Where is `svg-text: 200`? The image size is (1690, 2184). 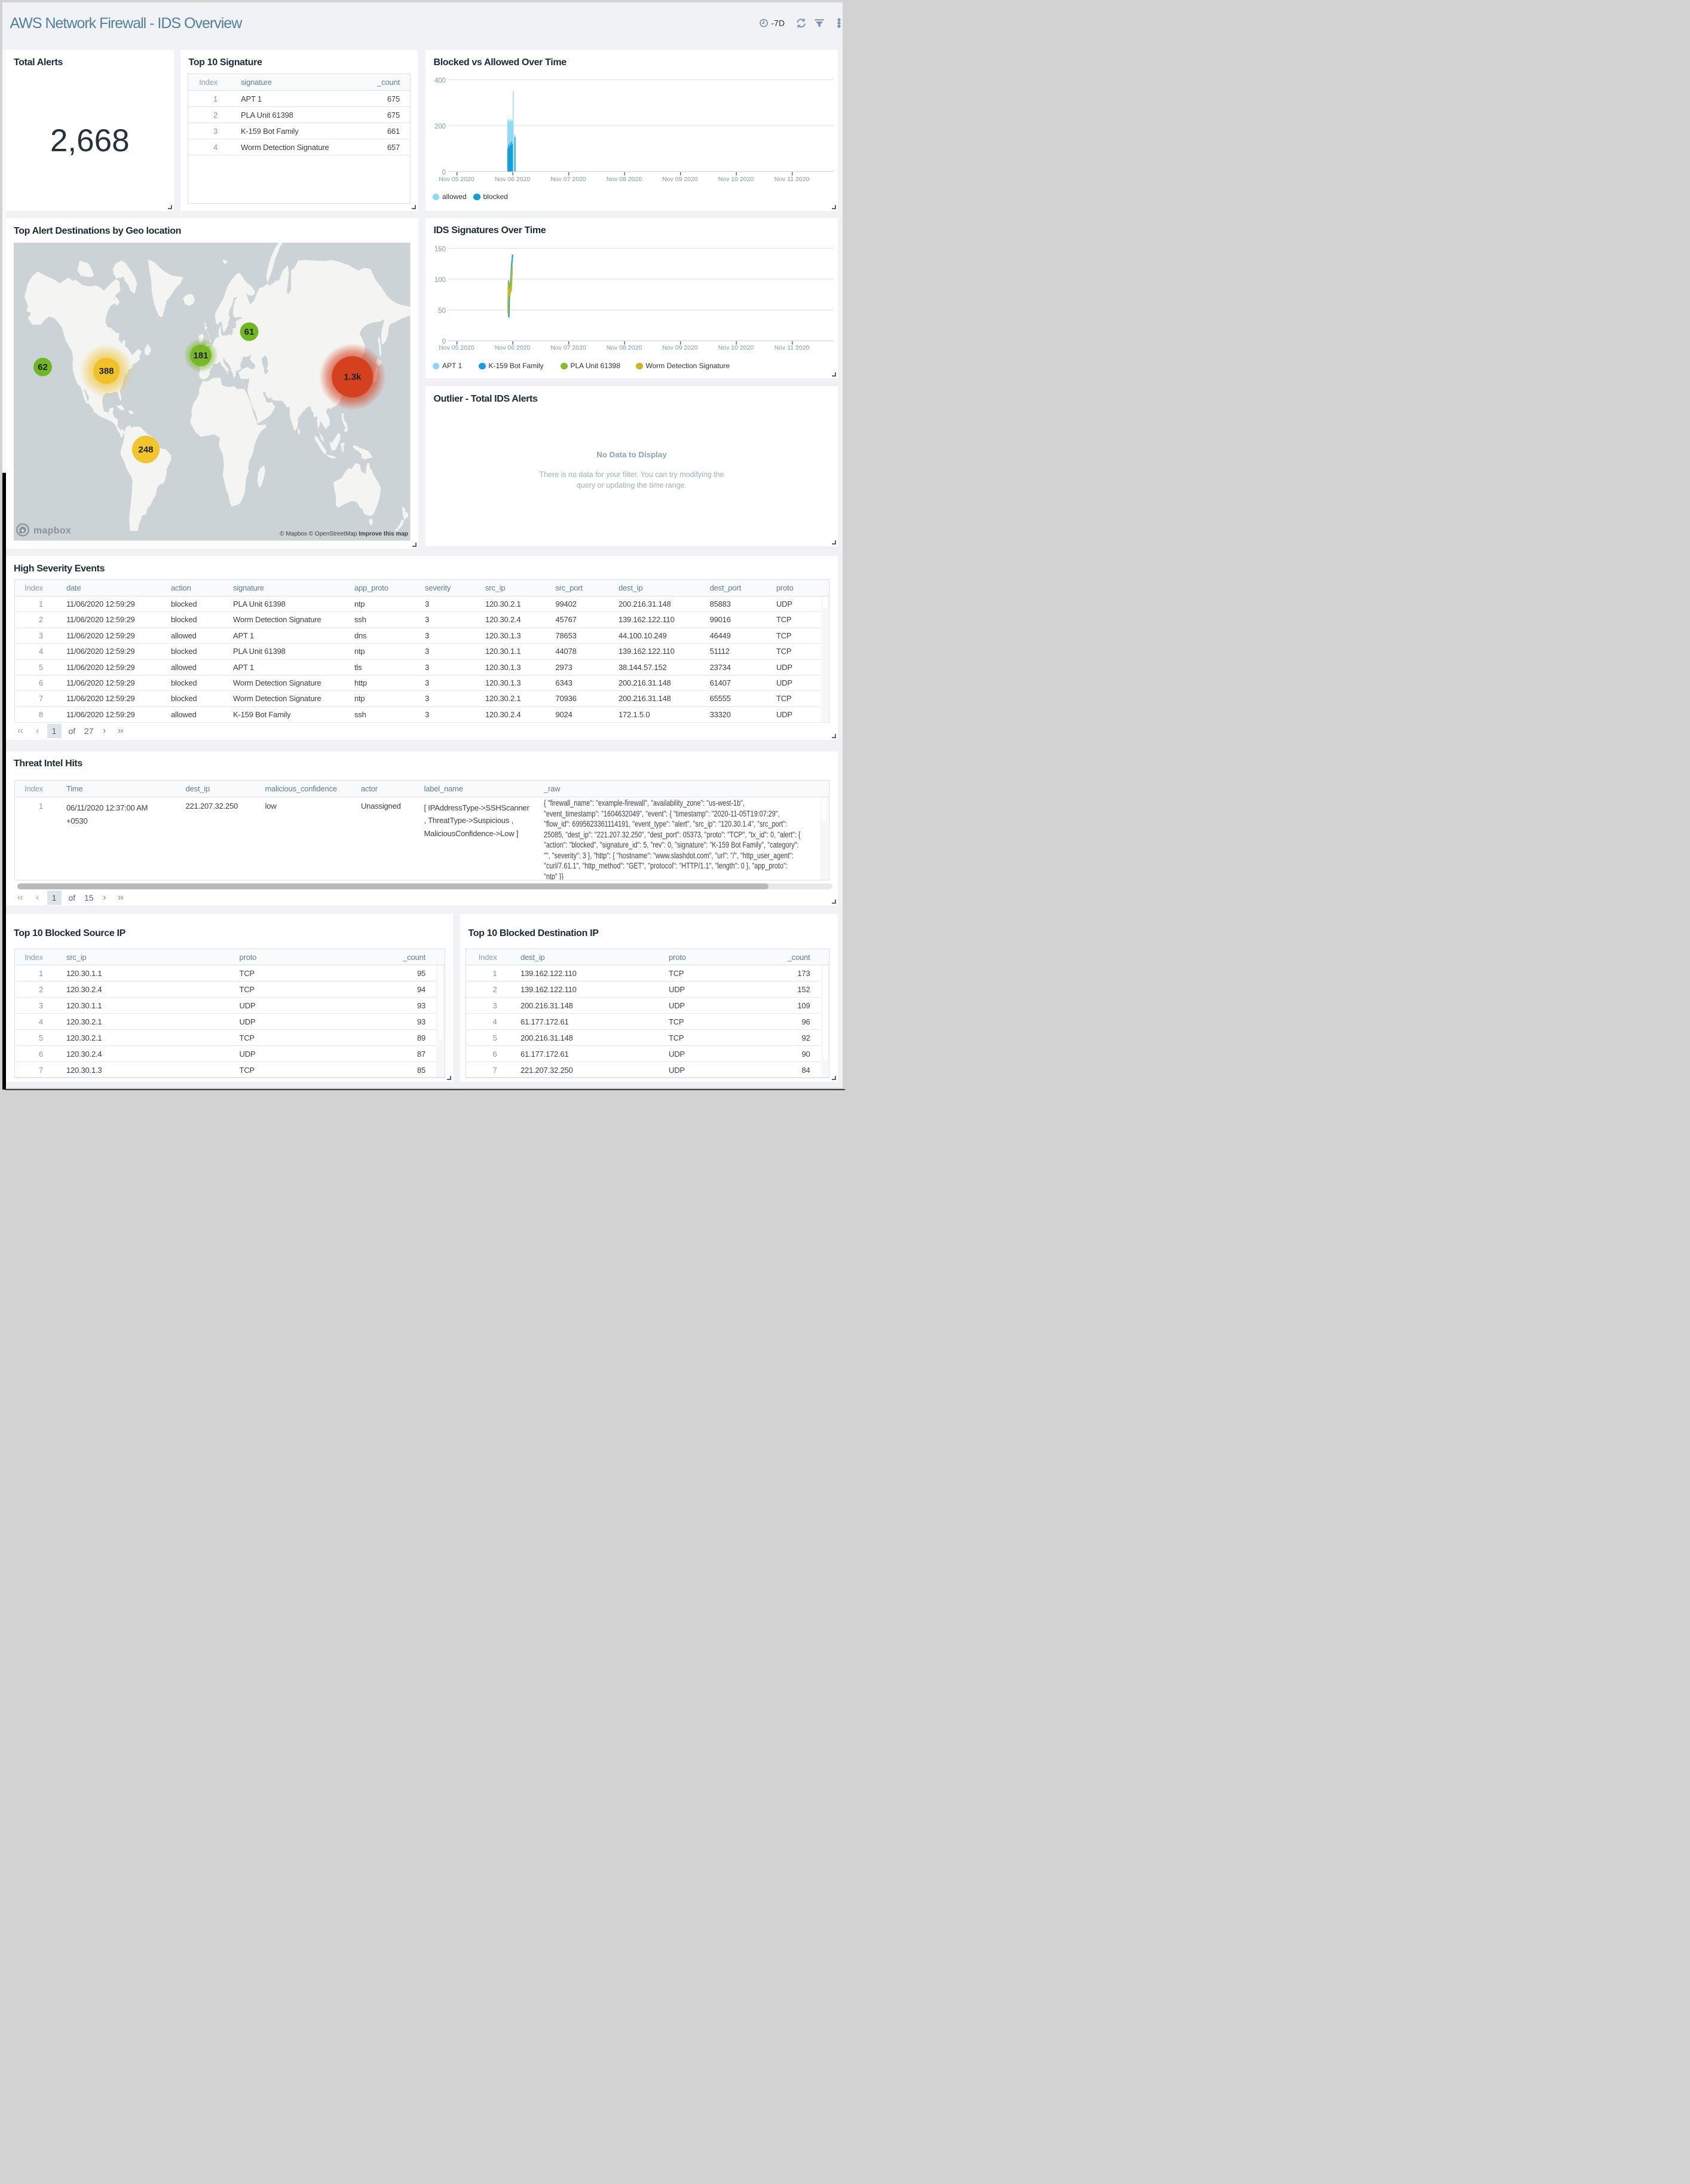 svg-text: 200 is located at coordinates (440, 127).